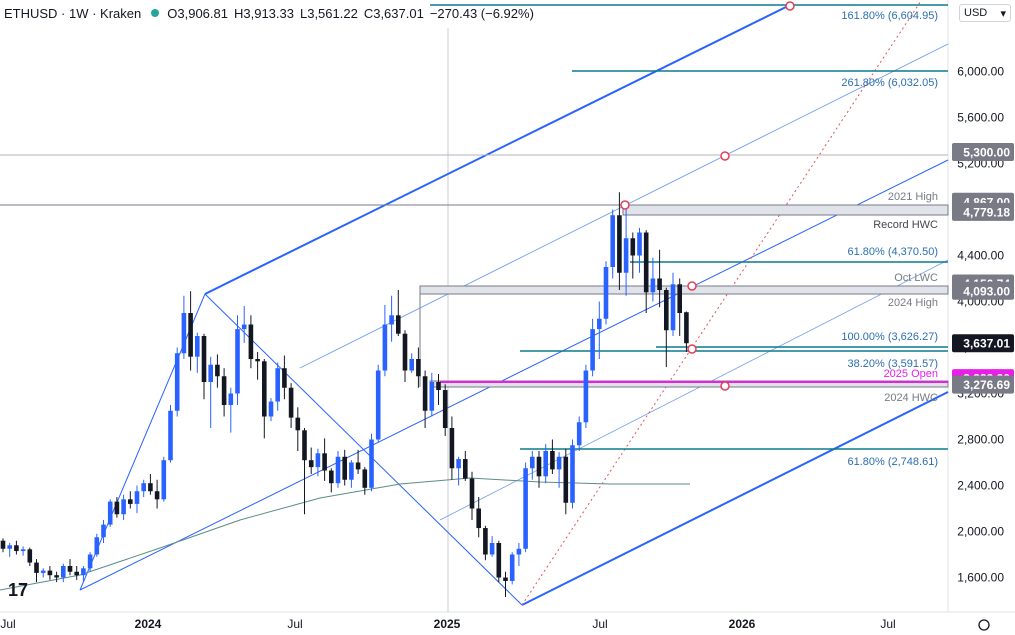 This screenshot has width=1015, height=635. What do you see at coordinates (976, 13) in the screenshot?
I see `currency-label: USD` at bounding box center [976, 13].